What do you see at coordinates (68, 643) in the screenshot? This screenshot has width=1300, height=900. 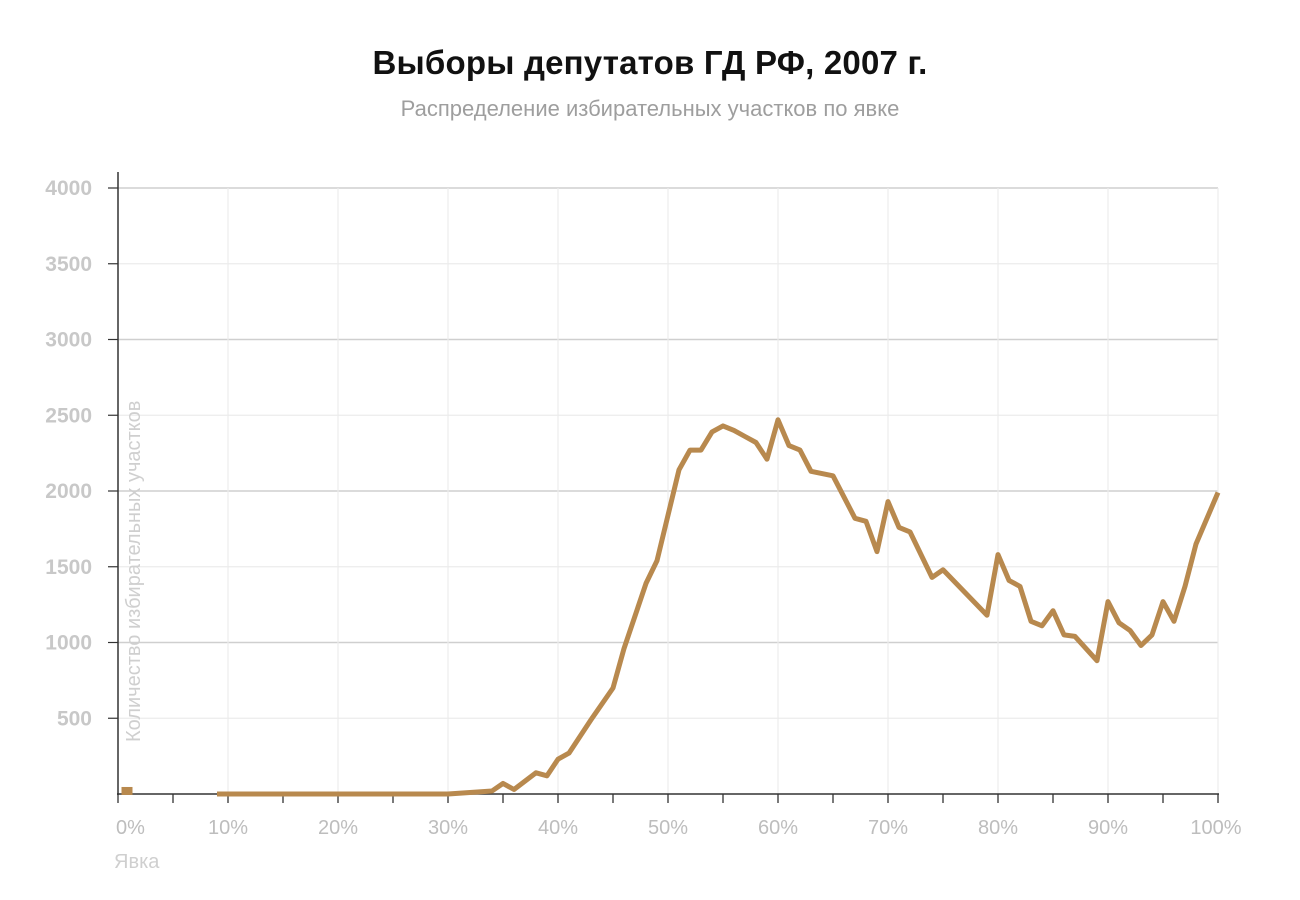 I see `y-tick-label-1000: 1000` at bounding box center [68, 643].